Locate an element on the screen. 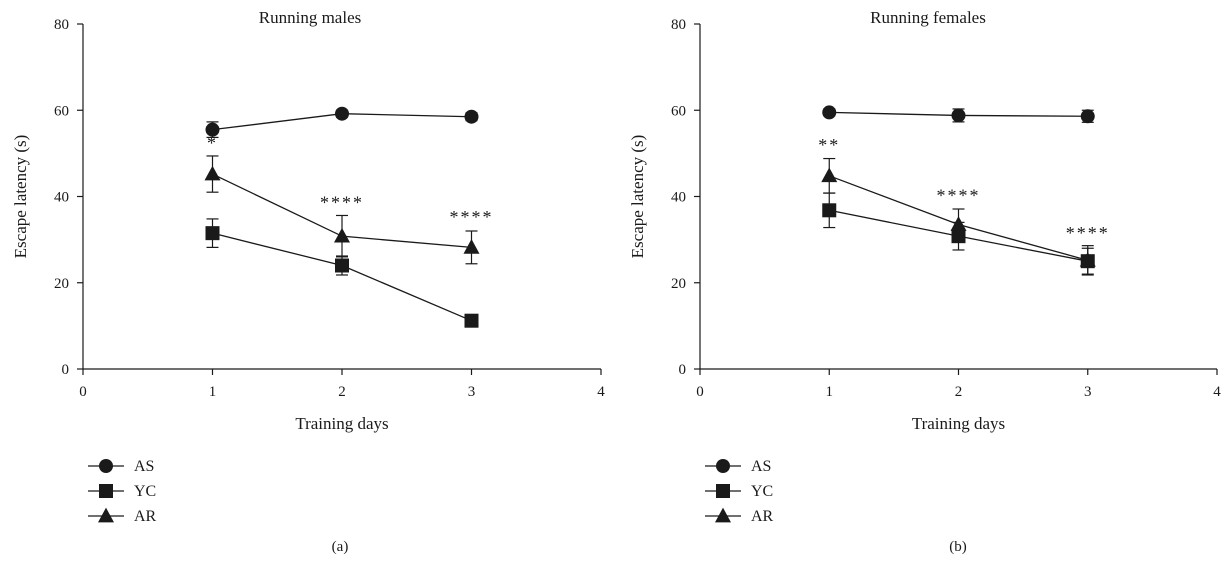 This screenshot has width=1226, height=569. chart-title: Running males is located at coordinates (310, 17).